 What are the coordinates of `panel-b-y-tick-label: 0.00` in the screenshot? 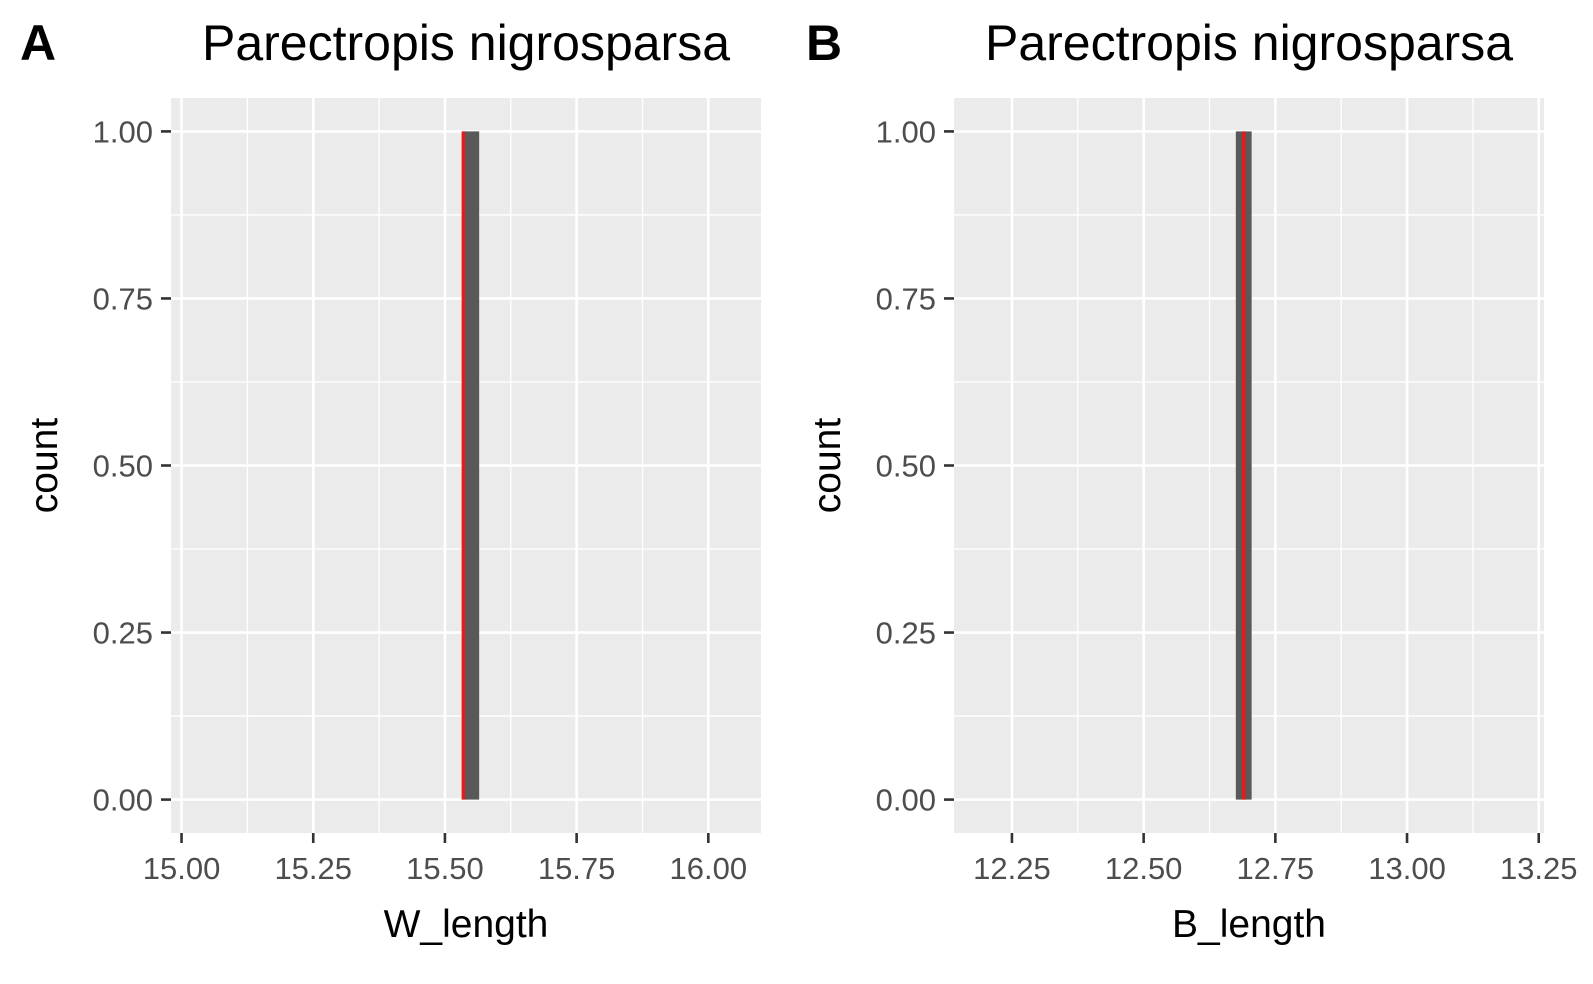 It's located at (906, 800).